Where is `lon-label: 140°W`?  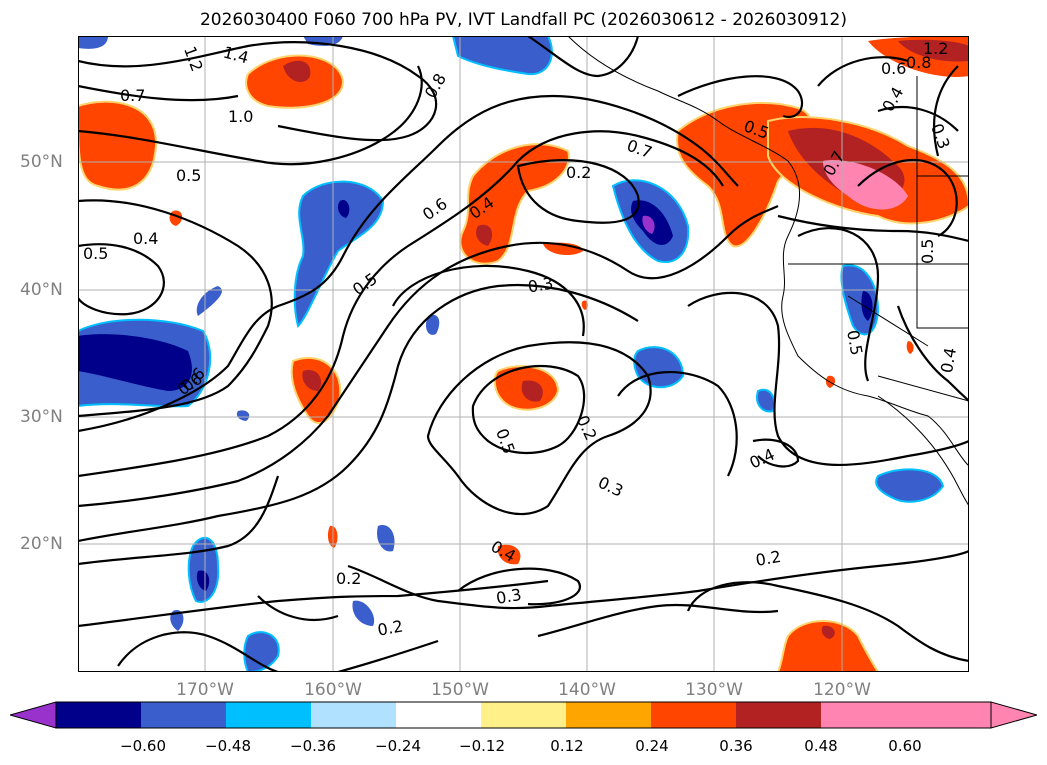
lon-label: 140°W is located at coordinates (587, 690).